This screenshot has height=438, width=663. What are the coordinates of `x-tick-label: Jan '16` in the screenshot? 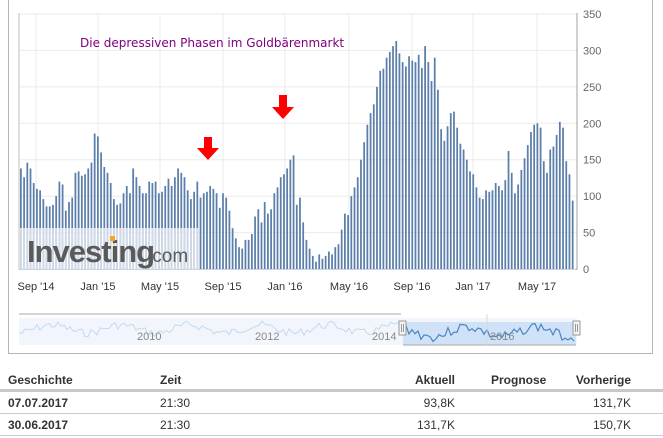 It's located at (284, 287).